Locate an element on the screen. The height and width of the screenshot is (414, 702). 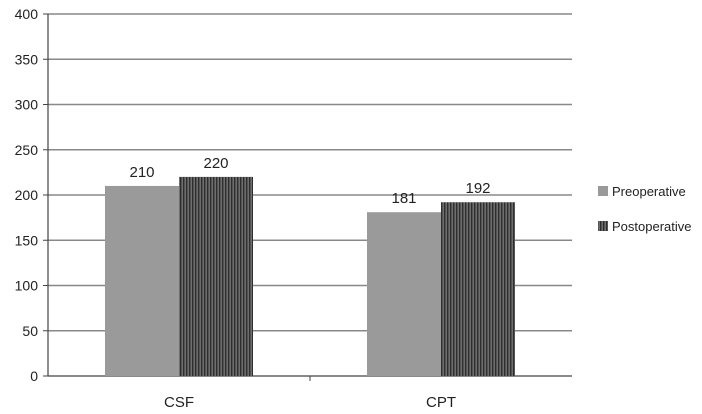
bar-preoperative-csf is located at coordinates (142, 280).